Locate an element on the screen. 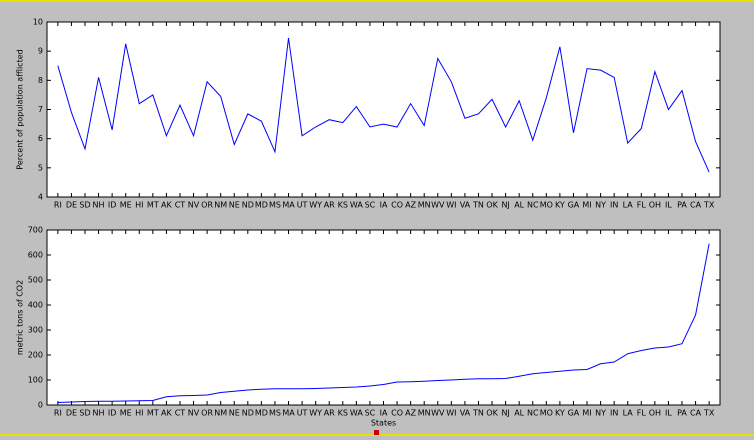 This screenshot has width=754, height=440. y-tick-label: 8 is located at coordinates (40, 80).